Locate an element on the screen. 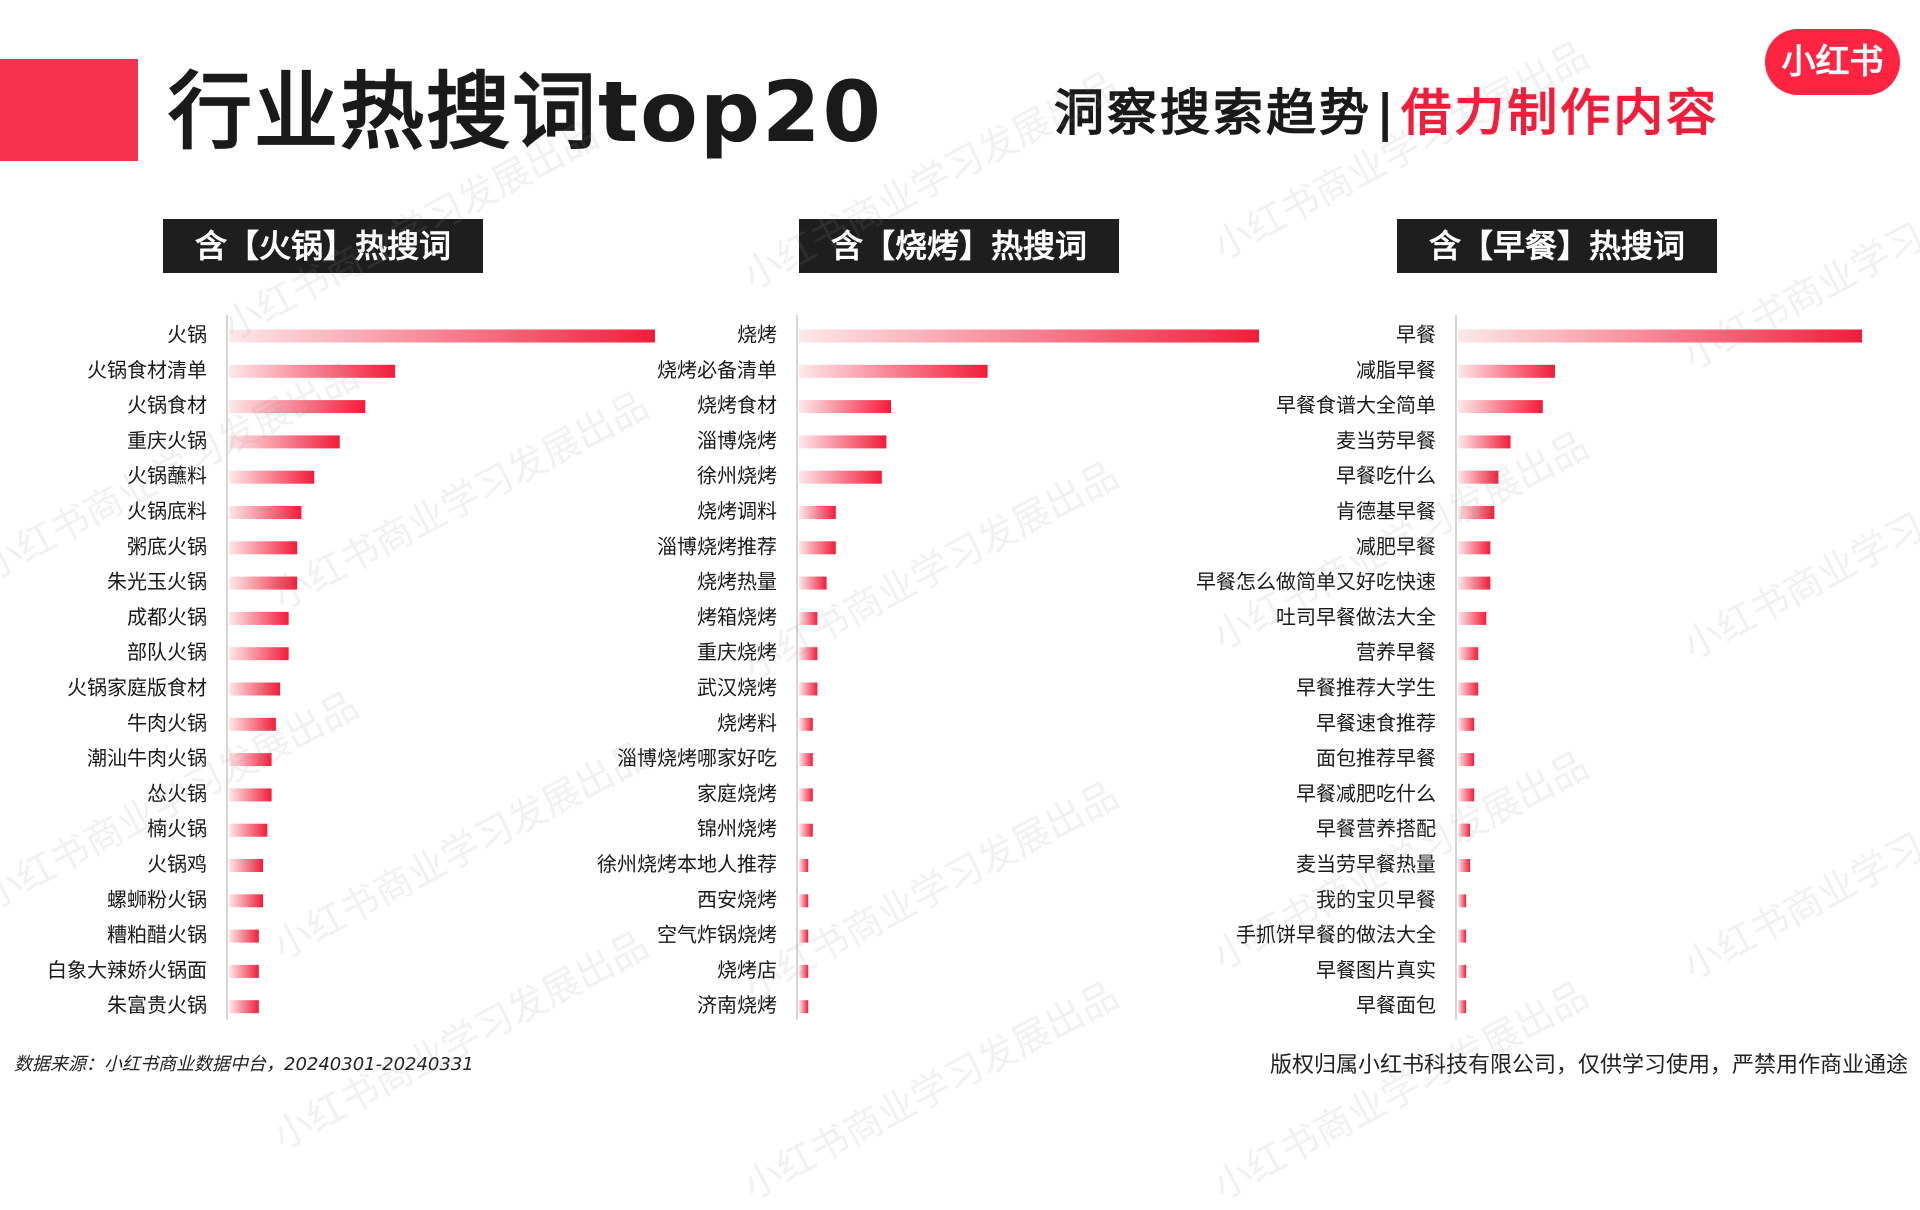  category-label: 烧烤热量 is located at coordinates (737, 582).